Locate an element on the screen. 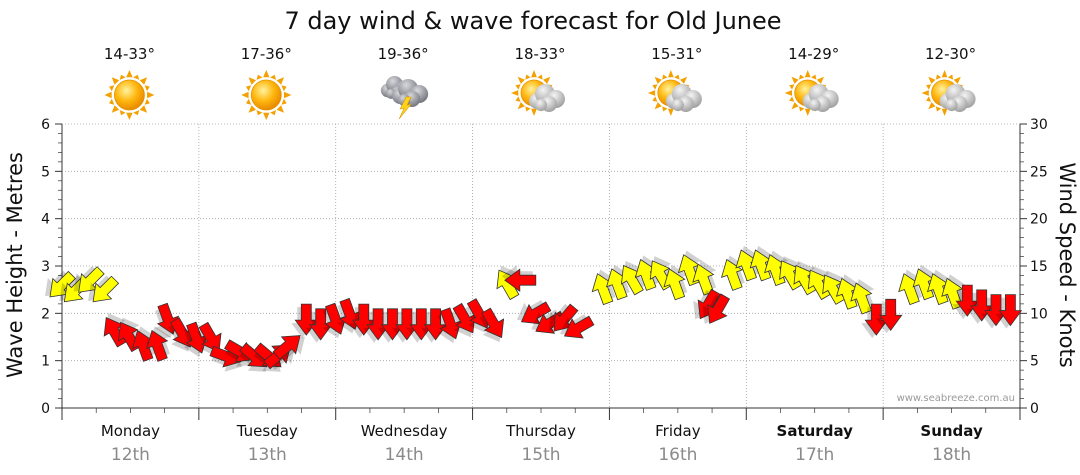  right-tick-label: 10 is located at coordinates (1039, 314).